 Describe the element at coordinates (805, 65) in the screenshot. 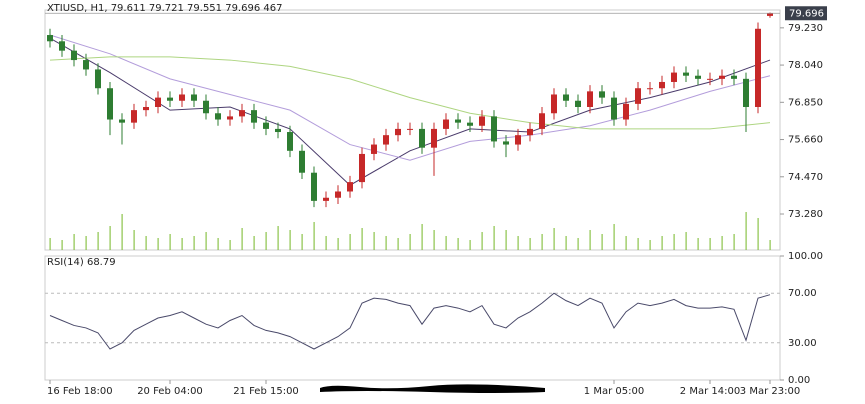

I see `y-tick-label: 78.040` at that location.